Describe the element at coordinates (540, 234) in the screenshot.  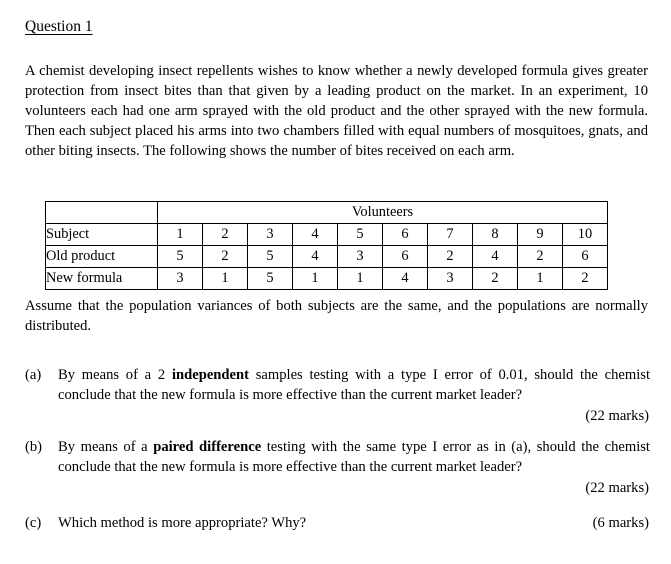
I see `table-header-subject-9: 9` at that location.